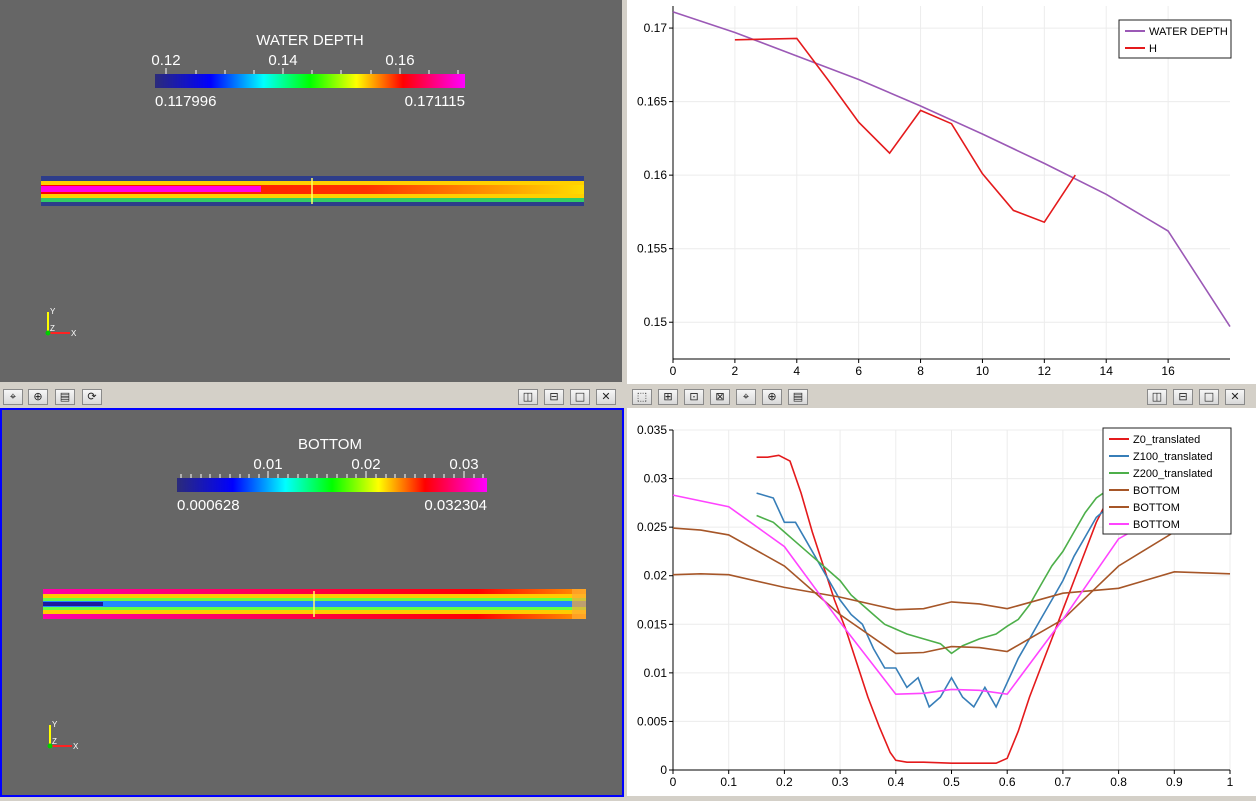 The height and width of the screenshot is (801, 1256). I want to click on y-tick-label: 0.015, so click(652, 624).